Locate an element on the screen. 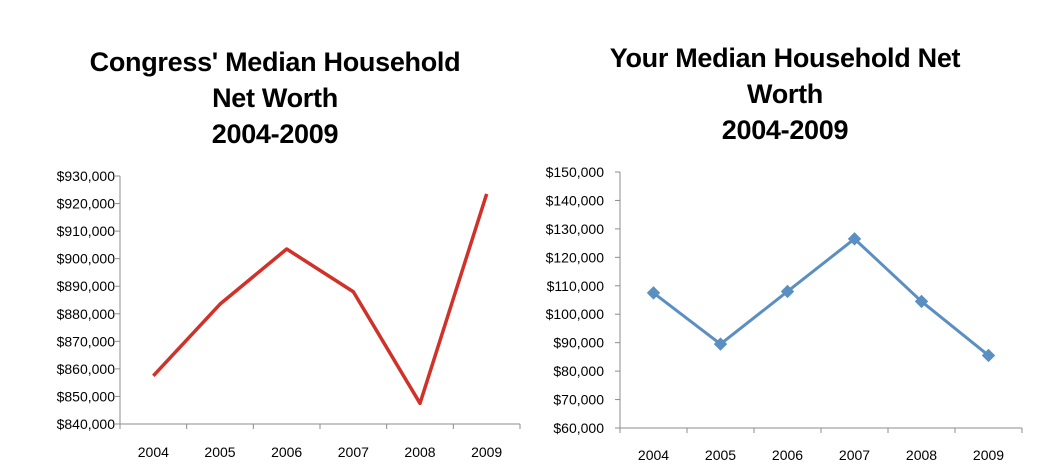 This screenshot has width=1049, height=472. y-tick-label: $880,000 is located at coordinates (86, 314).